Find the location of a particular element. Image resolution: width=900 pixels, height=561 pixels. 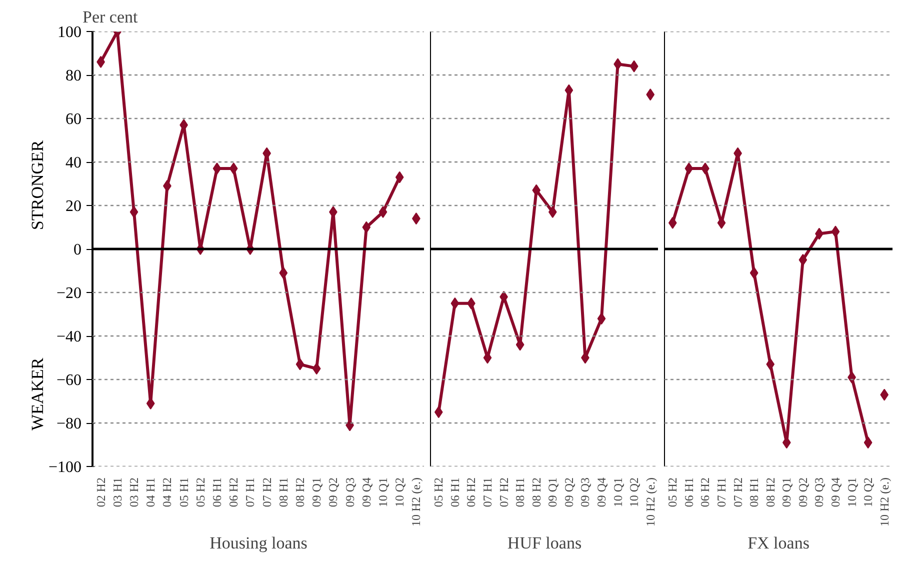

y-tick-label: 60 is located at coordinates (74, 119).